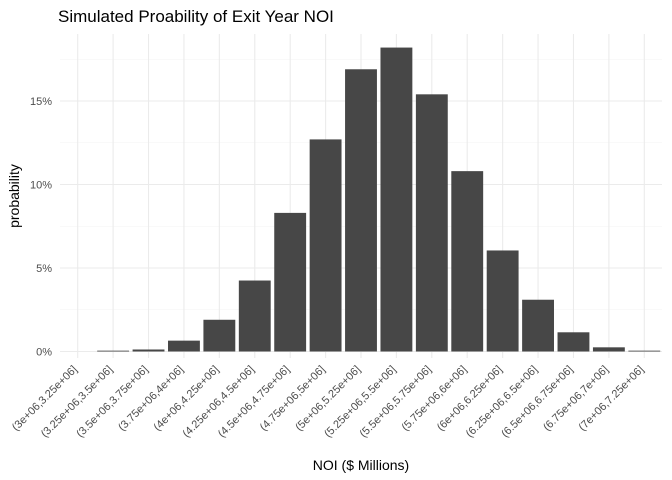 The width and height of the screenshot is (672, 480). What do you see at coordinates (293, 399) in the screenshot?
I see `x-tick-label: (4.75e+06,5e+06]` at bounding box center [293, 399].